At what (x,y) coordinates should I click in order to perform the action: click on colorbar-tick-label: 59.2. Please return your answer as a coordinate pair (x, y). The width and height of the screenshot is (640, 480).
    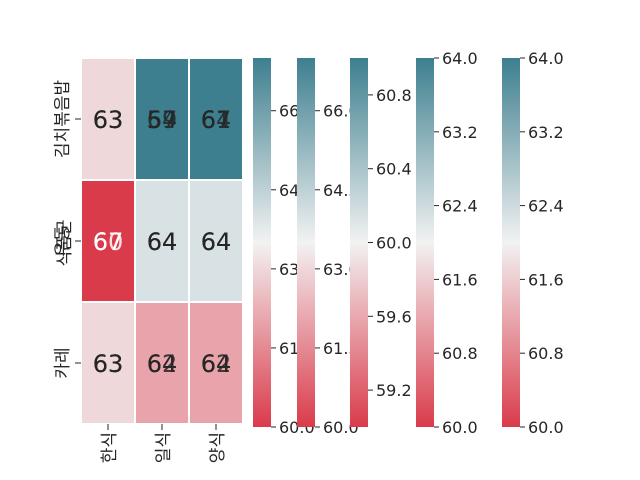
    Looking at the image, I should click on (394, 390).